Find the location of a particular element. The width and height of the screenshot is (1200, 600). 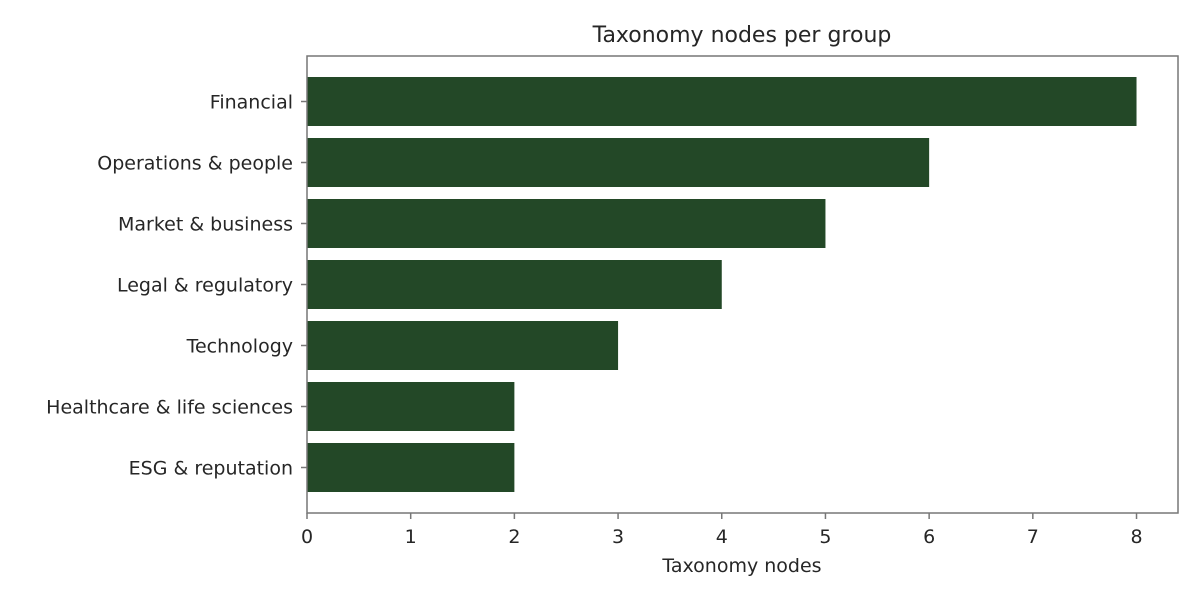

y-tick-label: Financial is located at coordinates (251, 103).